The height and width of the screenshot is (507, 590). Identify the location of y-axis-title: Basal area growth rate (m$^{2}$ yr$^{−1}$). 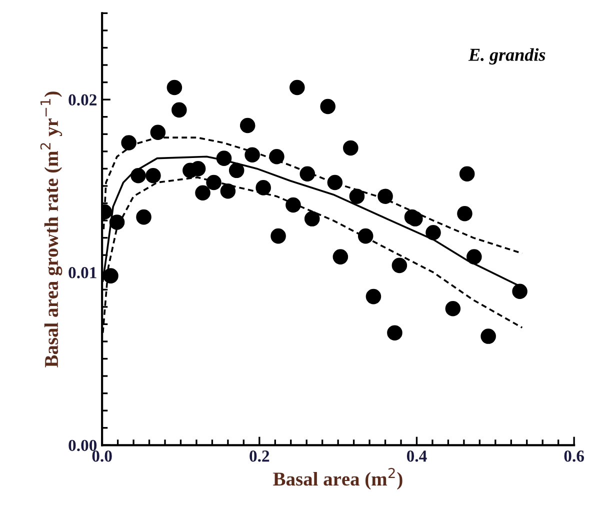
(51, 230).